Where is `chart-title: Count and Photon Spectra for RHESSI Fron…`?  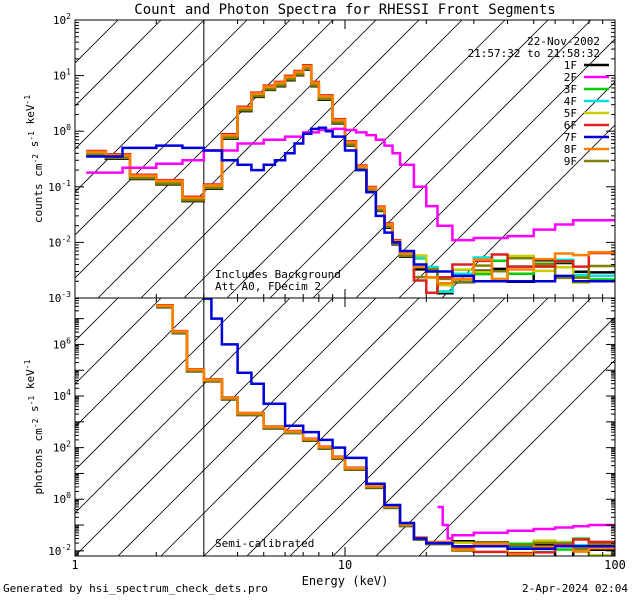 chart-title: Count and Photon Spectra for RHESSI Fron… is located at coordinates (344, 10).